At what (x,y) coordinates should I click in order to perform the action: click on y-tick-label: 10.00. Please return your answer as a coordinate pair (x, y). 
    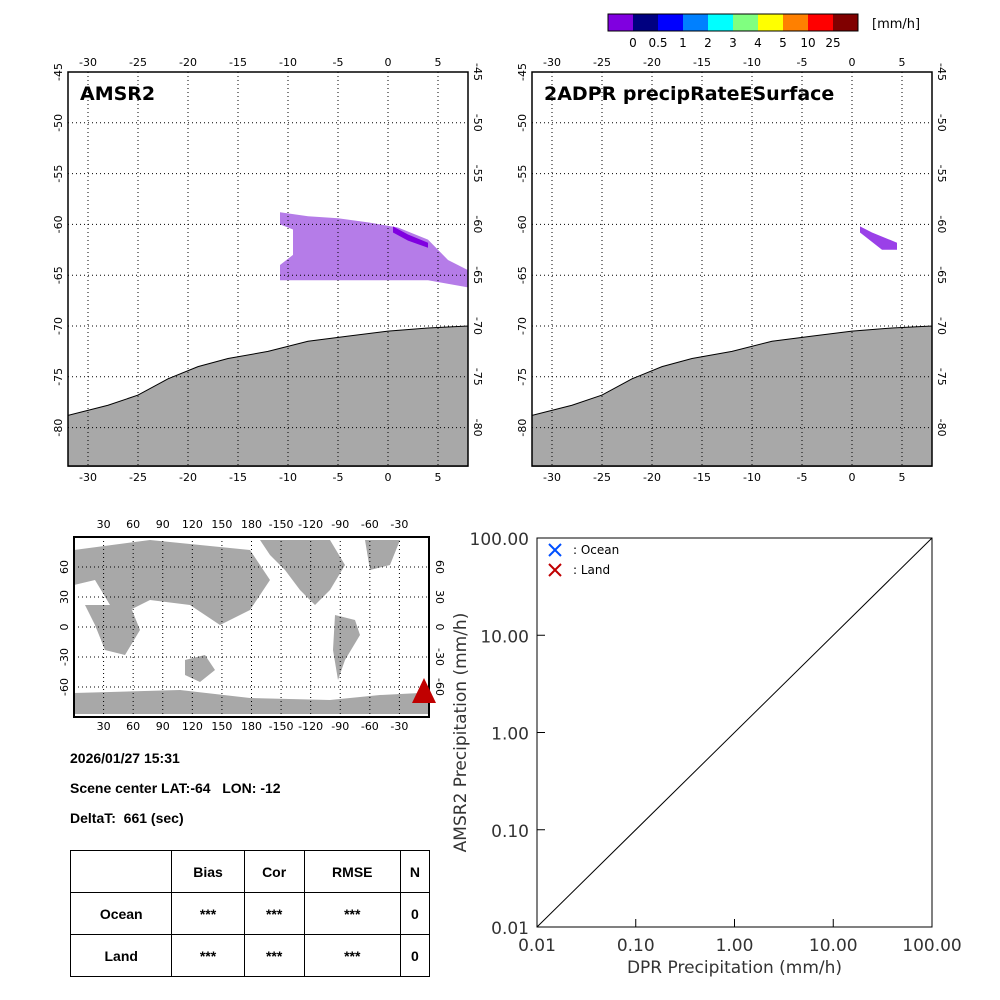
    Looking at the image, I should click on (504, 637).